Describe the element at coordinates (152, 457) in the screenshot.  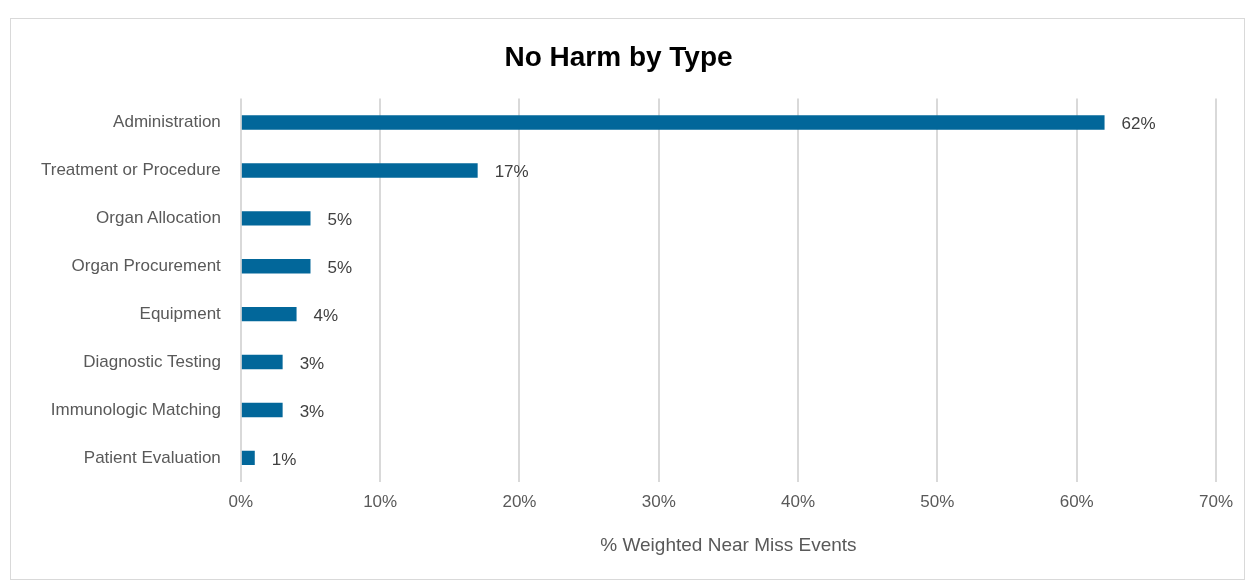
I see `y-tick-label: Patient Evaluation` at that location.